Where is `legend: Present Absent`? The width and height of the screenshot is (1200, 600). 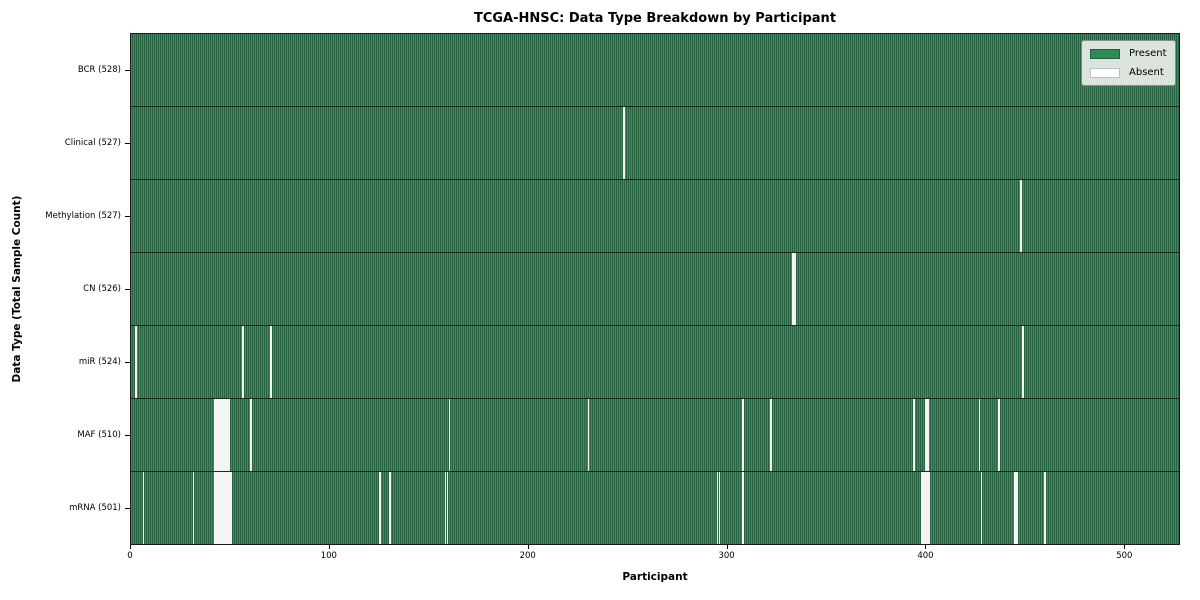 legend: Present Absent is located at coordinates (1128, 63).